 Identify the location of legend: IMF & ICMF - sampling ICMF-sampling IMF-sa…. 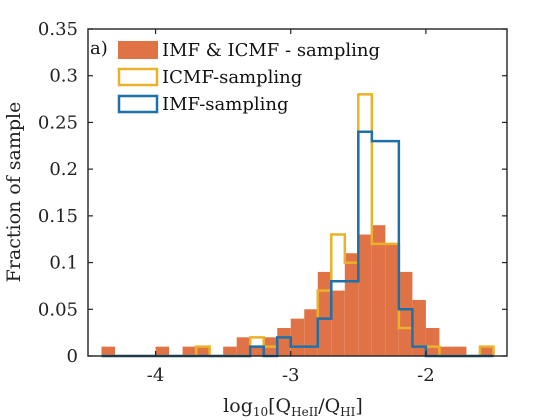
(248, 77).